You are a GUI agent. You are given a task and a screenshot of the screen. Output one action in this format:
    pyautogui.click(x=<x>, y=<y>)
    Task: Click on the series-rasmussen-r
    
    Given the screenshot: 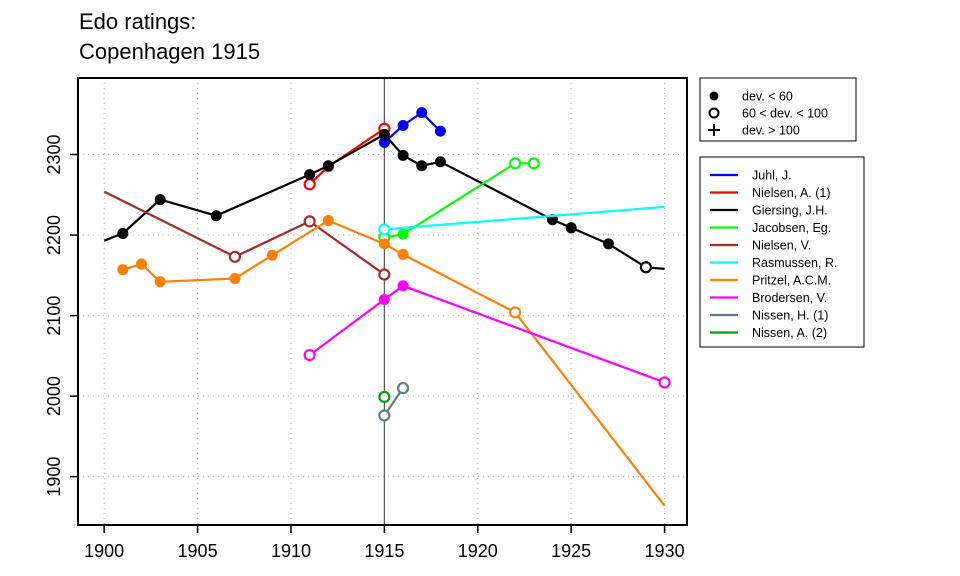 What is the action you would take?
    pyautogui.click(x=521, y=220)
    